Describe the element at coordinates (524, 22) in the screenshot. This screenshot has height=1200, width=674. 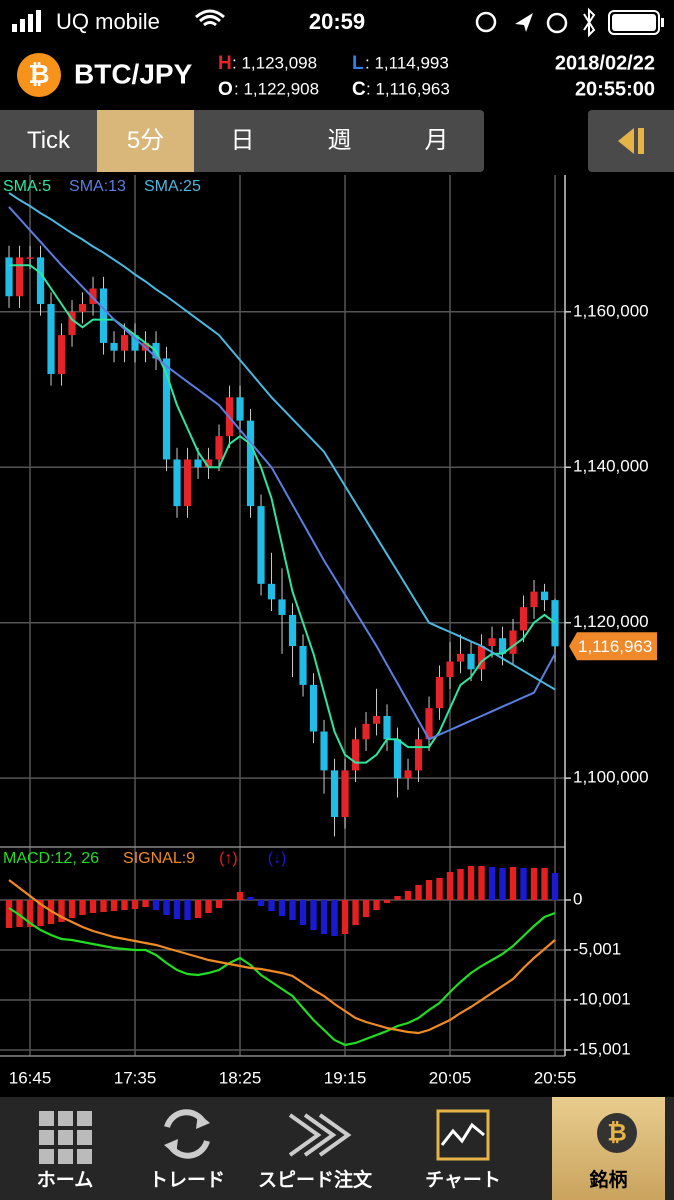
I see `location-icon` at that location.